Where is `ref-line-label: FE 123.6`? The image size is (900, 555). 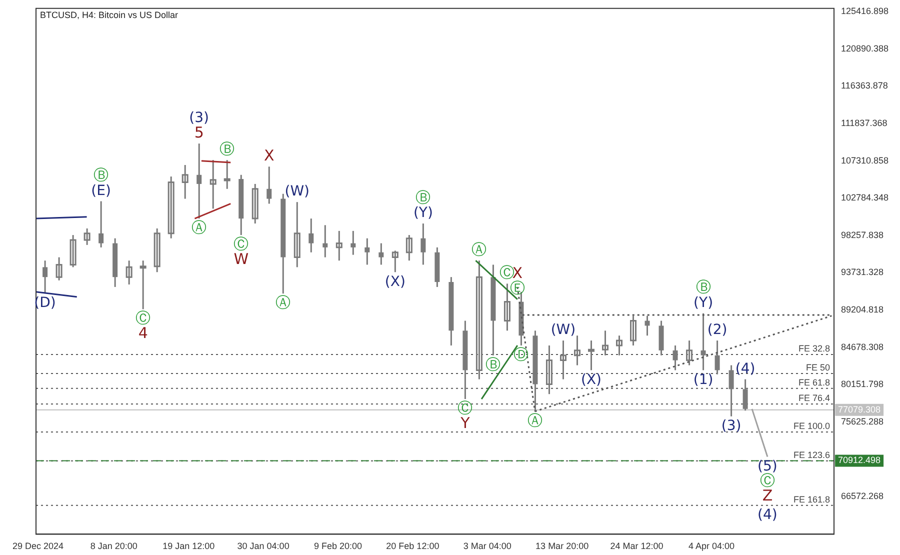
ref-line-label: FE 123.6 is located at coordinates (811, 455).